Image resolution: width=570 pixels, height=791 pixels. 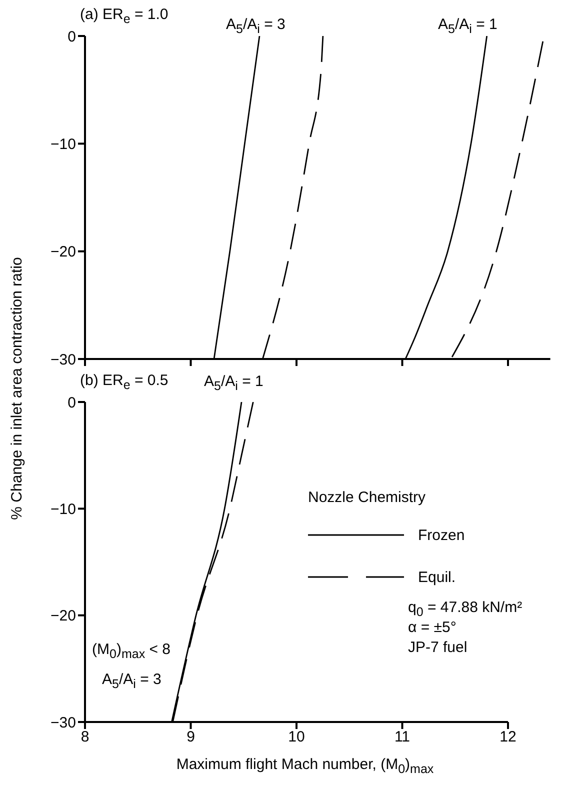 I want to click on chart-title: (b) ER$_{e}$ = 0.5, so click(x=124, y=382).